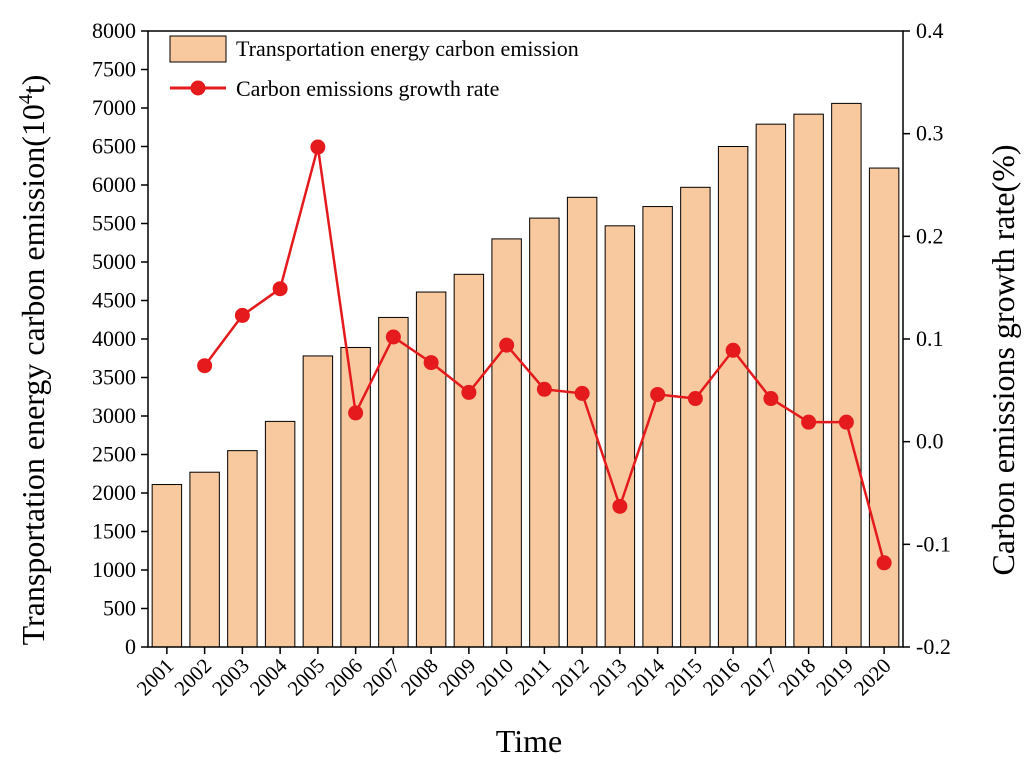 The height and width of the screenshot is (760, 1024). What do you see at coordinates (114, 107) in the screenshot?
I see `y-left-tick-label: 7000` at bounding box center [114, 107].